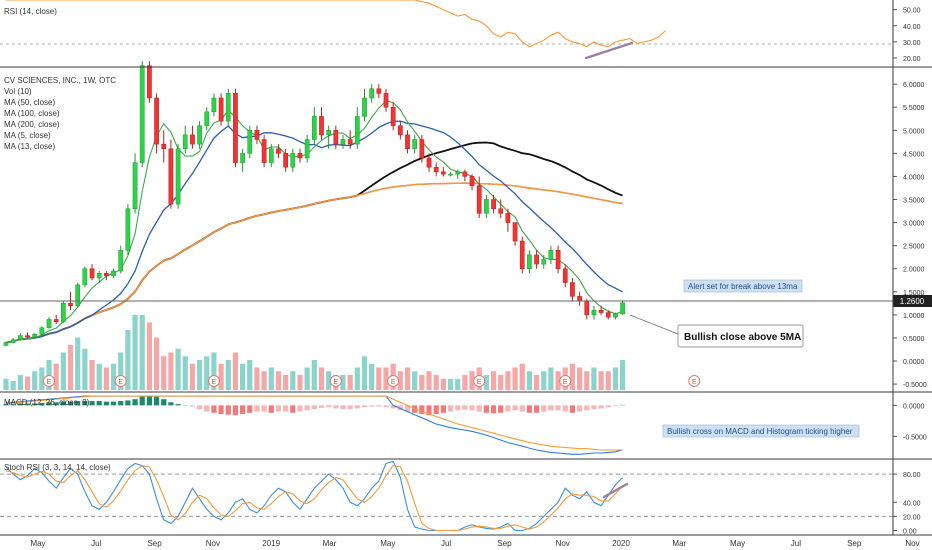 The image size is (932, 550). I want to click on study-label: Vol (10), so click(18, 91).